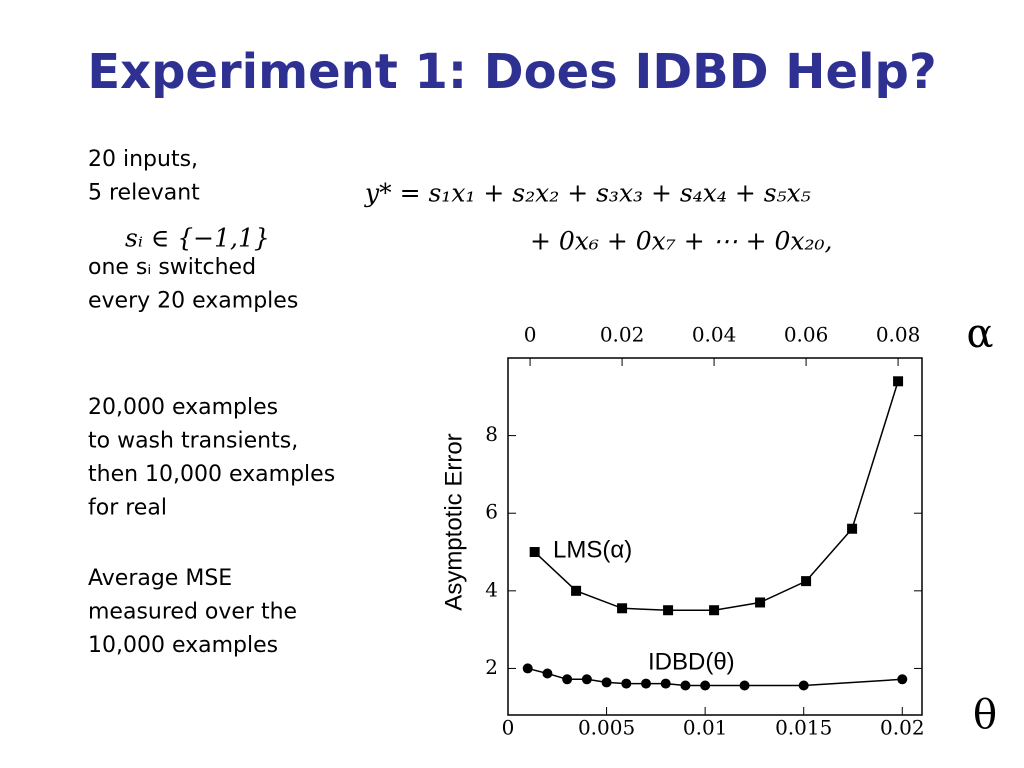 The height and width of the screenshot is (768, 1024). What do you see at coordinates (979, 334) in the screenshot?
I see `x2-axis-label: α` at bounding box center [979, 334].